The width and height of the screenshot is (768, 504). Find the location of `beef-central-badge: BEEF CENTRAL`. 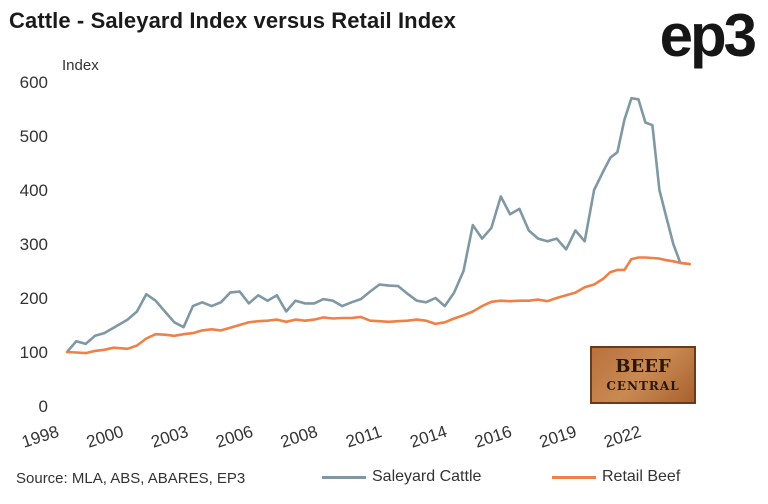

beef-central-badge: BEEF CENTRAL is located at coordinates (643, 375).